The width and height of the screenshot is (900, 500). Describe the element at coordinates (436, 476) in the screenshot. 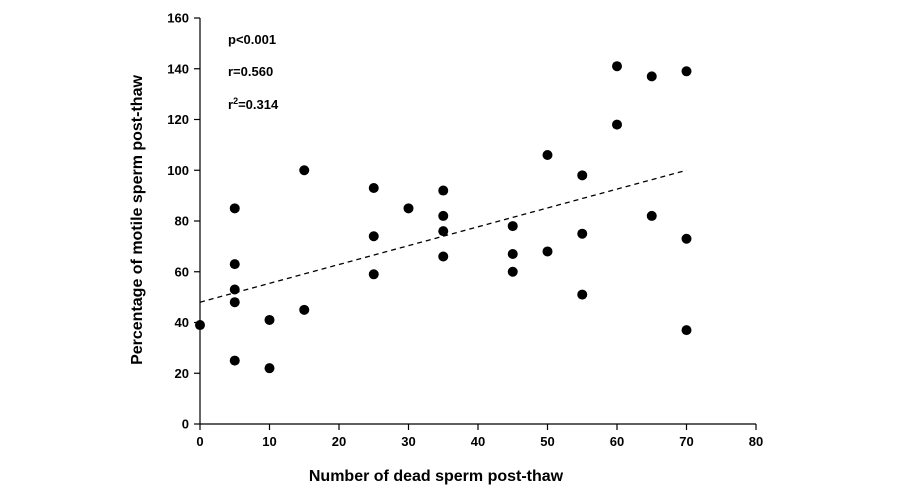

I see `x-axis-title: Number of dead sperm post-thaw` at that location.